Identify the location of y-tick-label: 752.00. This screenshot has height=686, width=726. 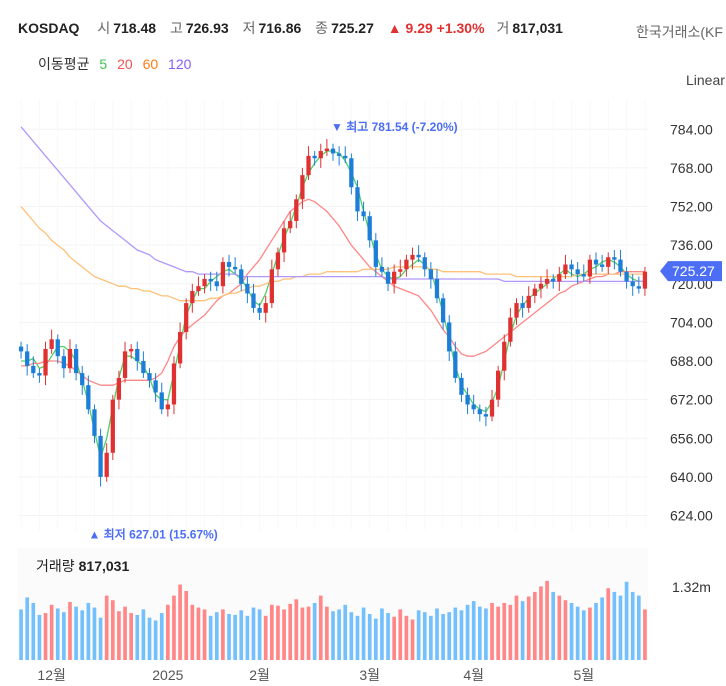
(691, 207).